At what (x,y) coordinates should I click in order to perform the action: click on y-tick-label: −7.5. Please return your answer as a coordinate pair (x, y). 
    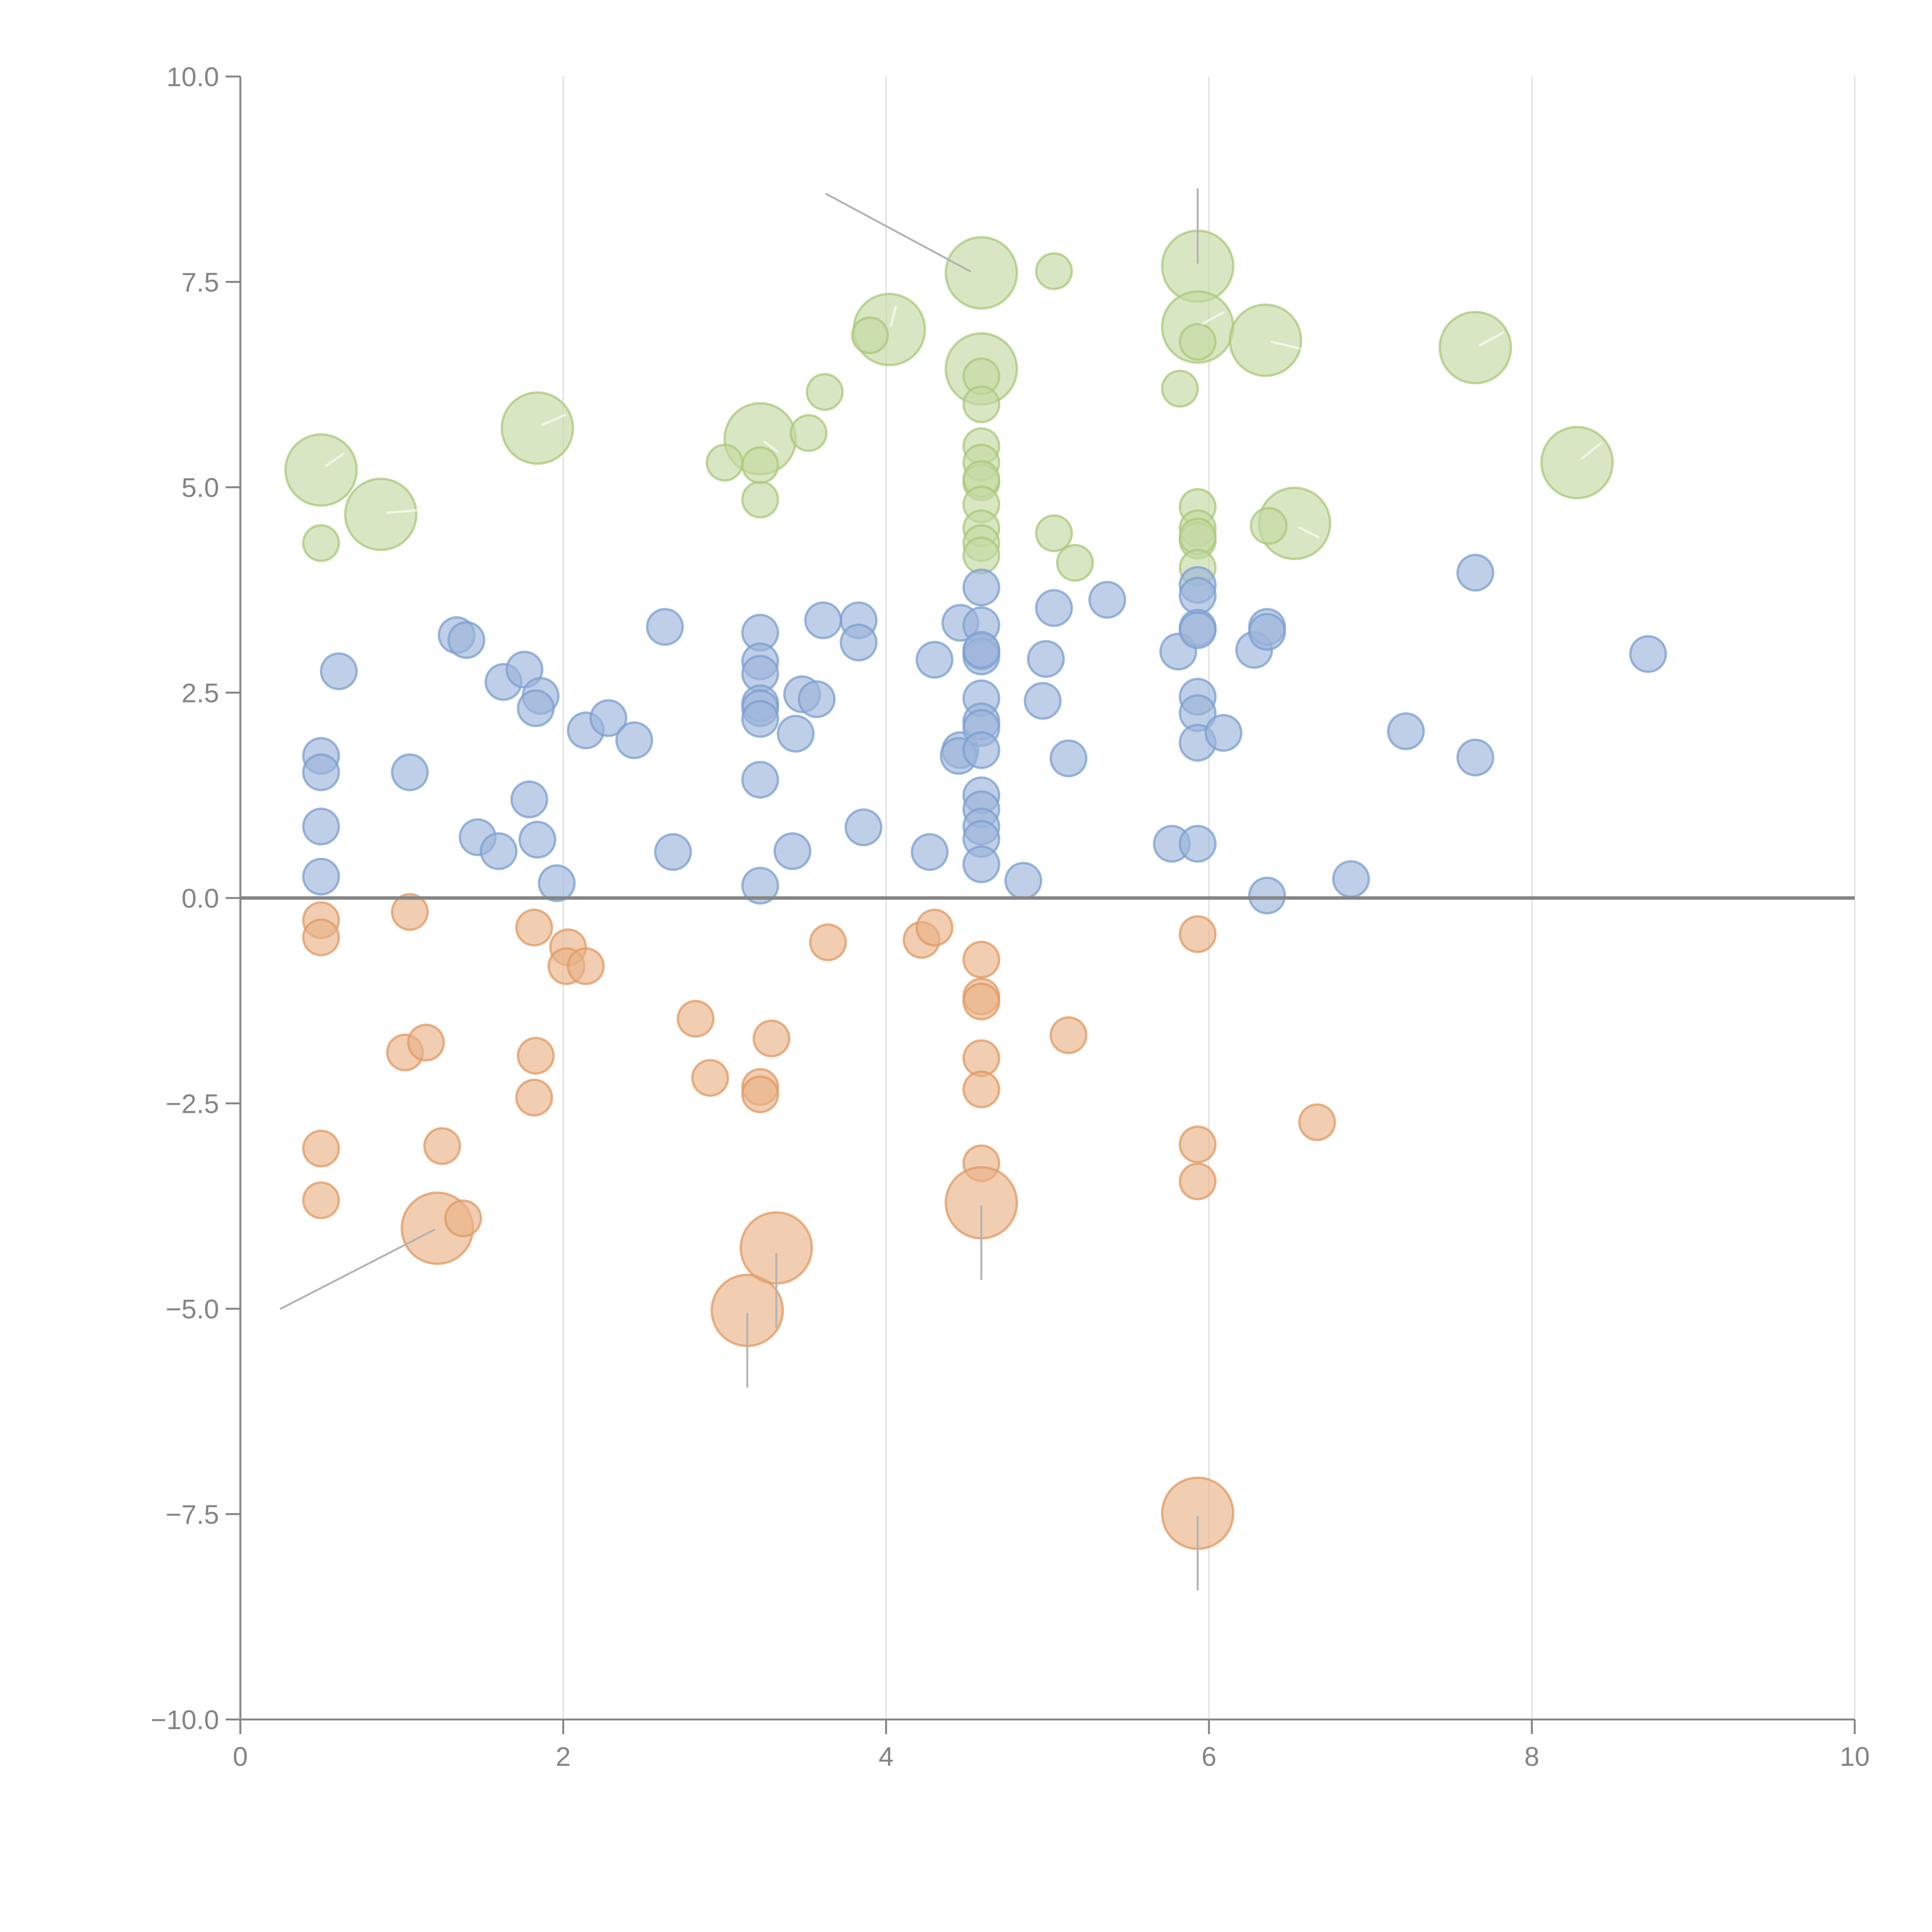
    Looking at the image, I should click on (192, 1515).